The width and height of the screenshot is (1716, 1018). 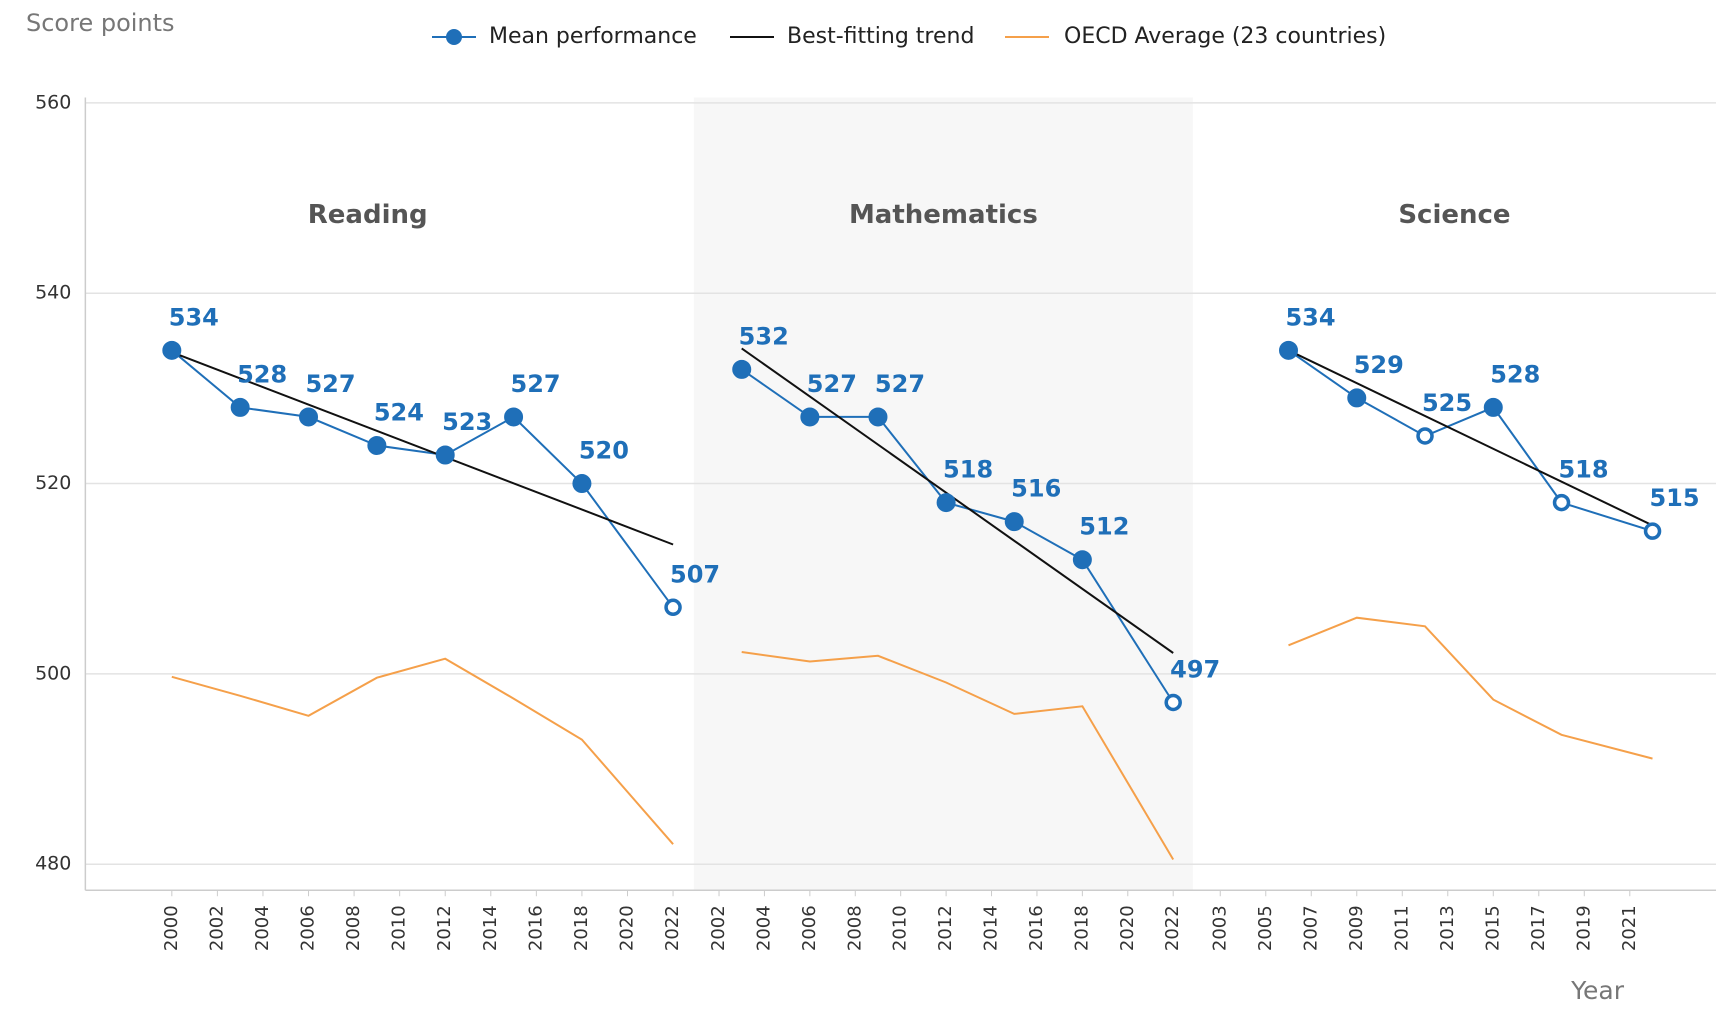 What do you see at coordinates (1219, 928) in the screenshot?
I see `x-tick-label: 2003` at bounding box center [1219, 928].